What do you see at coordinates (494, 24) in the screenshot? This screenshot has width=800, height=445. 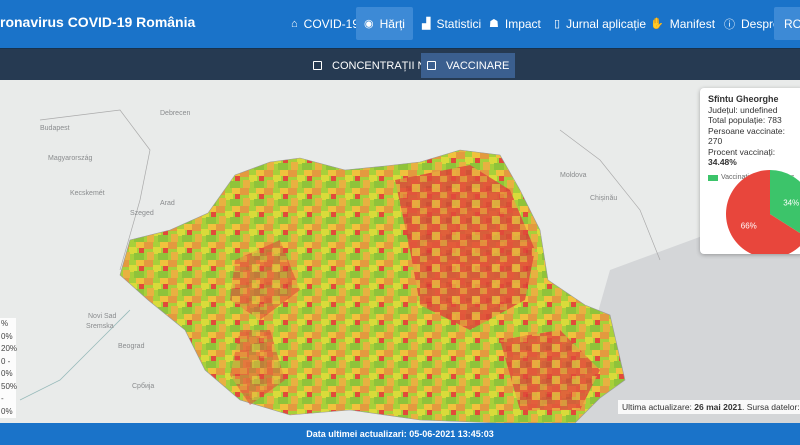 I see `people-icon: ☗` at bounding box center [494, 24].